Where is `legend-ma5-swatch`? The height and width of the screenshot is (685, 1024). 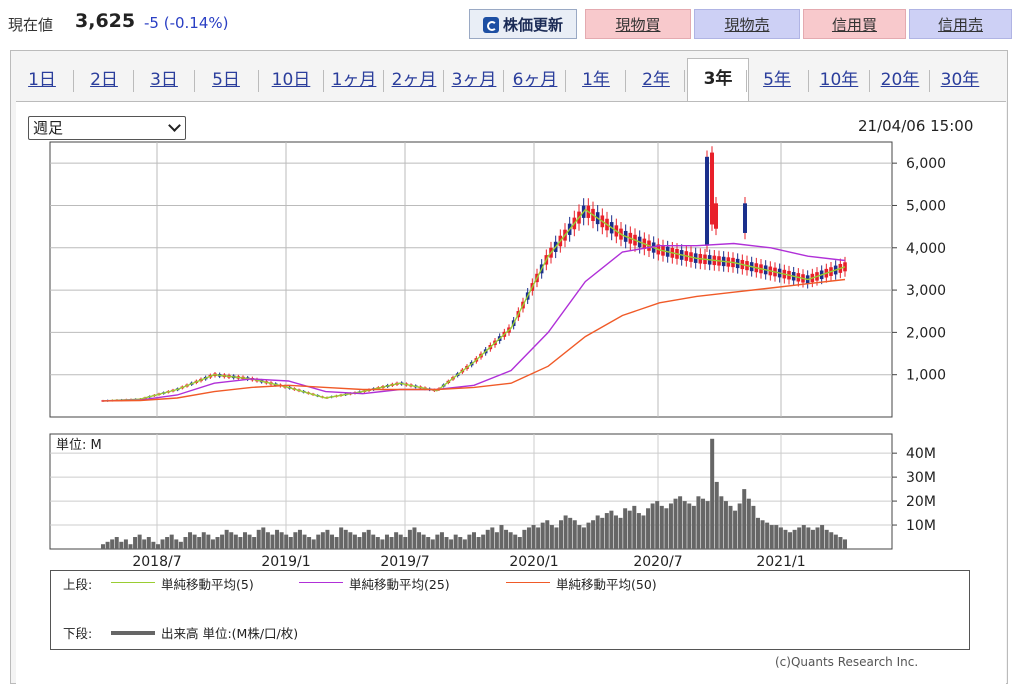 legend-ma5-swatch is located at coordinates (133, 582).